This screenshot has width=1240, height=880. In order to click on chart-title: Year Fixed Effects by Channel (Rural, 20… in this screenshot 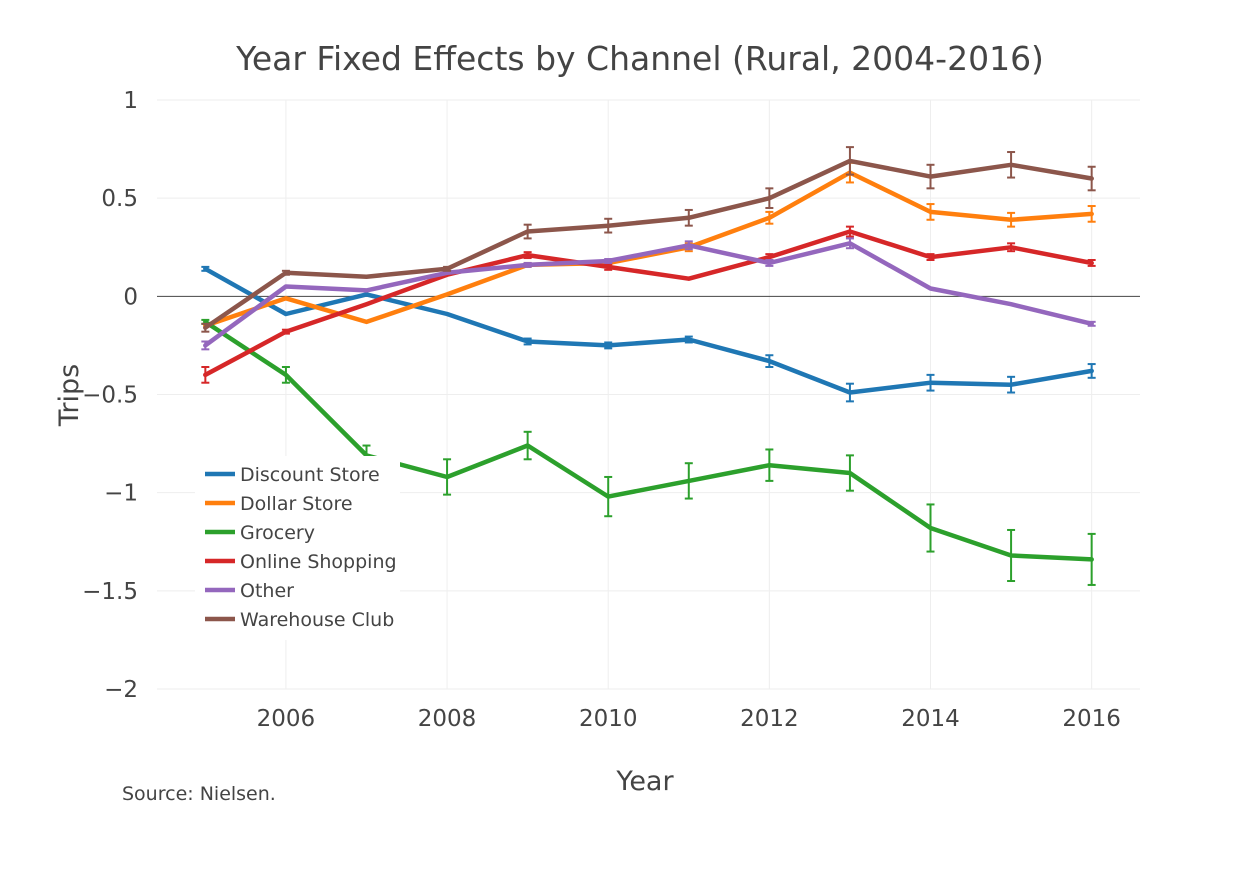, I will do `click(639, 58)`.